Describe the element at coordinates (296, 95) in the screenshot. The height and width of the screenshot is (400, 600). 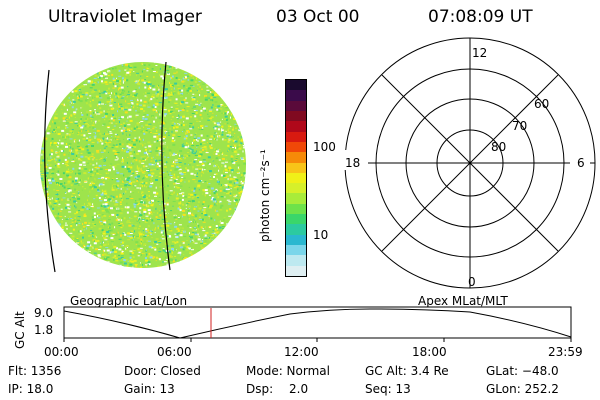
I see `colorbar-band` at that location.